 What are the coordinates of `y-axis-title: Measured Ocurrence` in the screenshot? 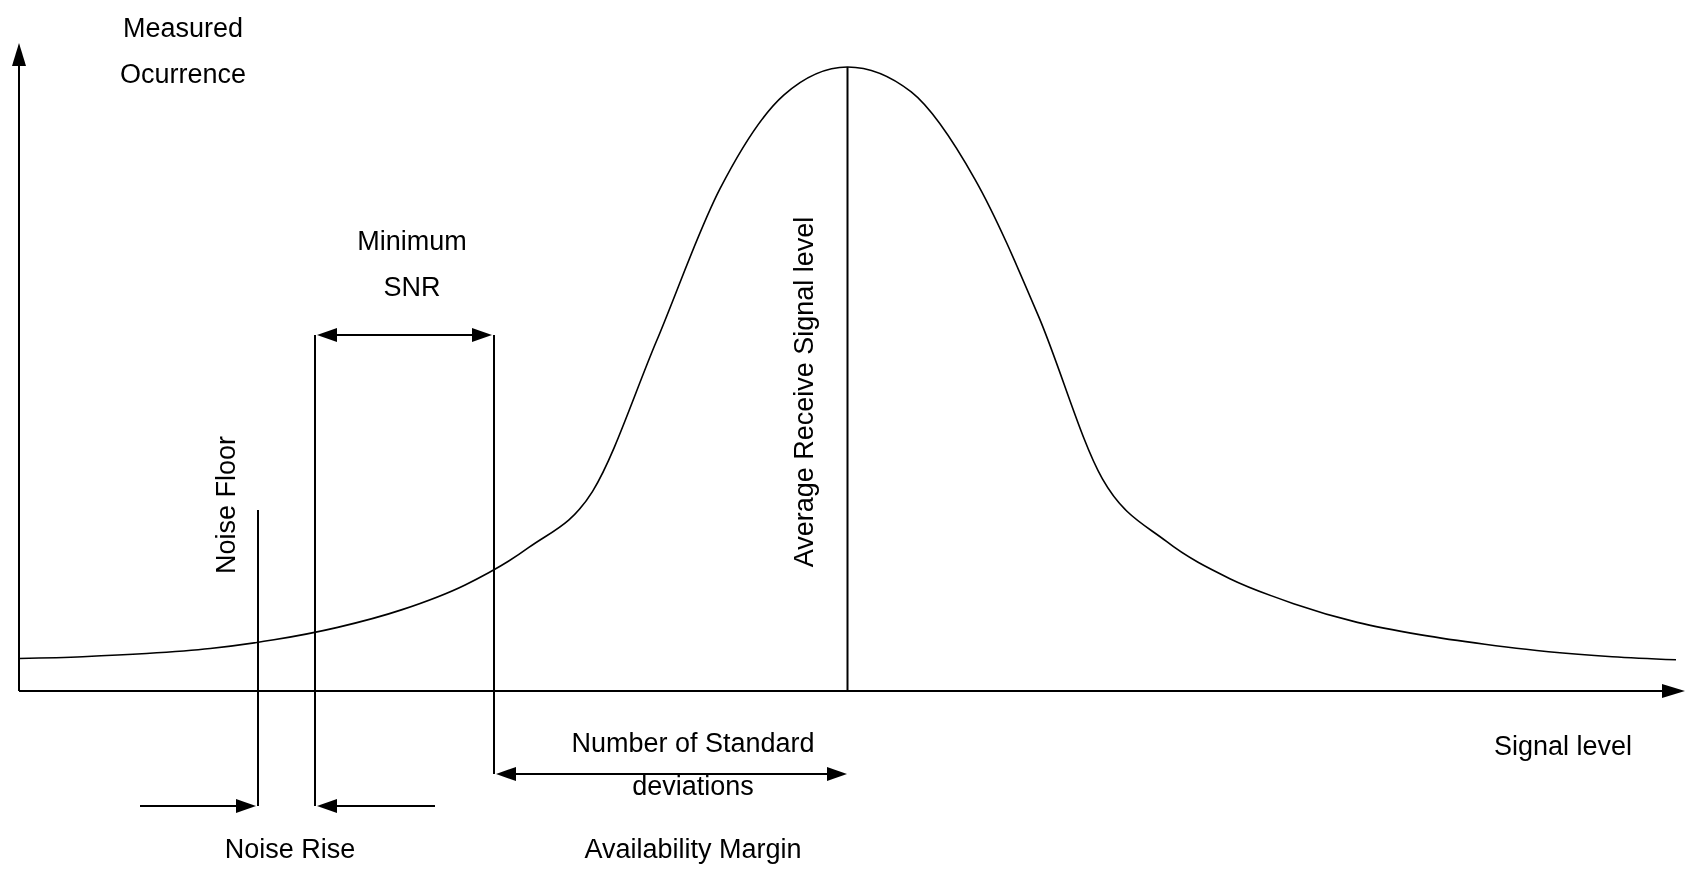 It's located at (183, 51).